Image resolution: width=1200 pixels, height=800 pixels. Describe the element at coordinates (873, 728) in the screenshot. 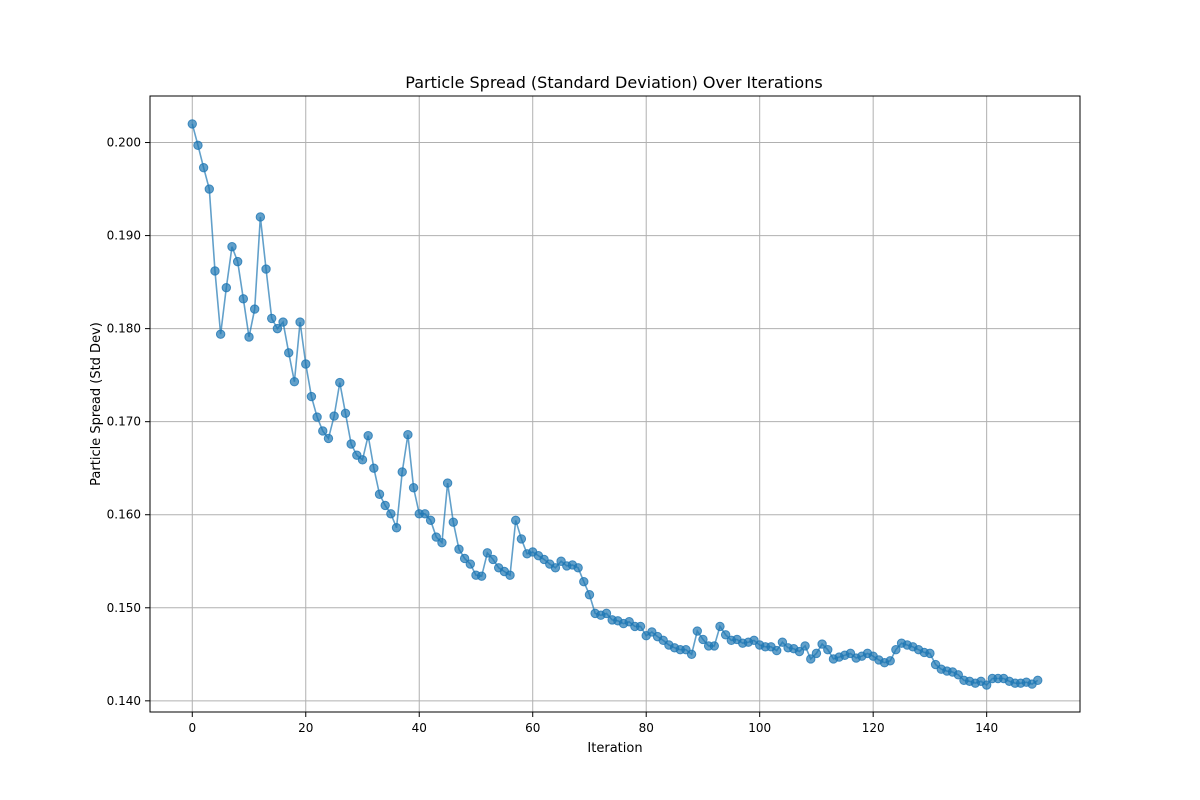

I see `x-tick-label: 120` at that location.